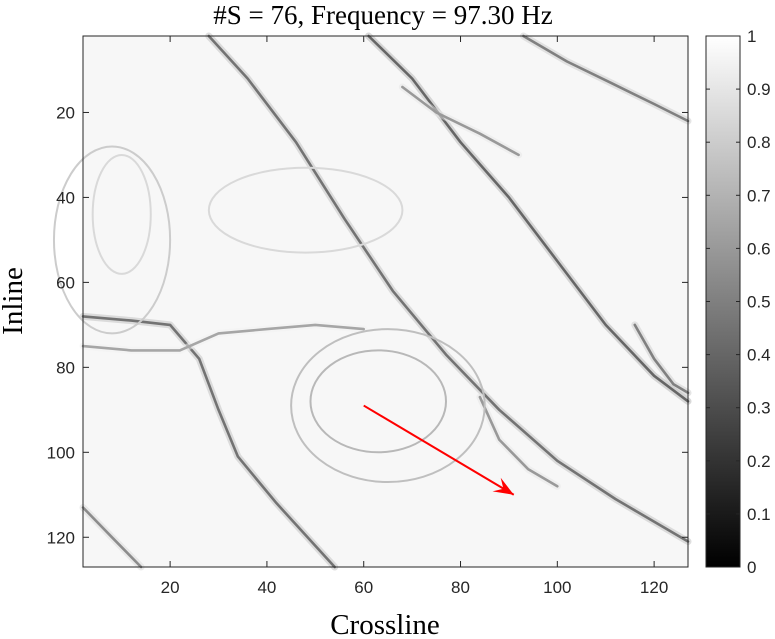 The image size is (775, 639). Describe the element at coordinates (61, 537) in the screenshot. I see `y-tick-label: 120` at that location.